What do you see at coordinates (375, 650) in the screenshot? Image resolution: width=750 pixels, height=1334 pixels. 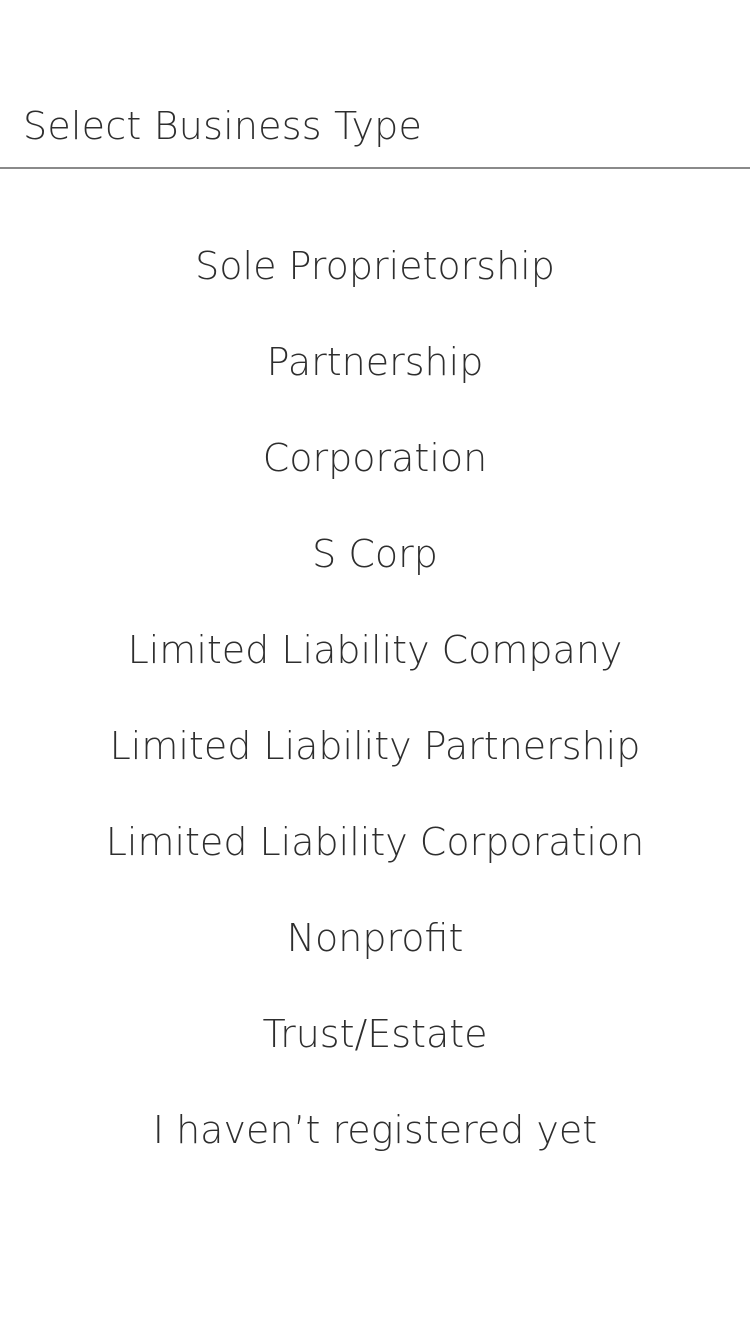 I see `option-limited-liability-company: Limited Liability Company` at bounding box center [375, 650].